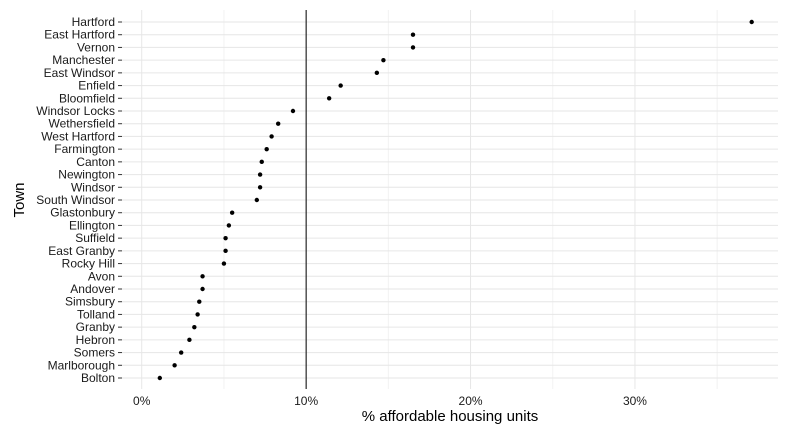  Describe the element at coordinates (78, 136) in the screenshot. I see `y-tick-label: West Hartford` at that location.